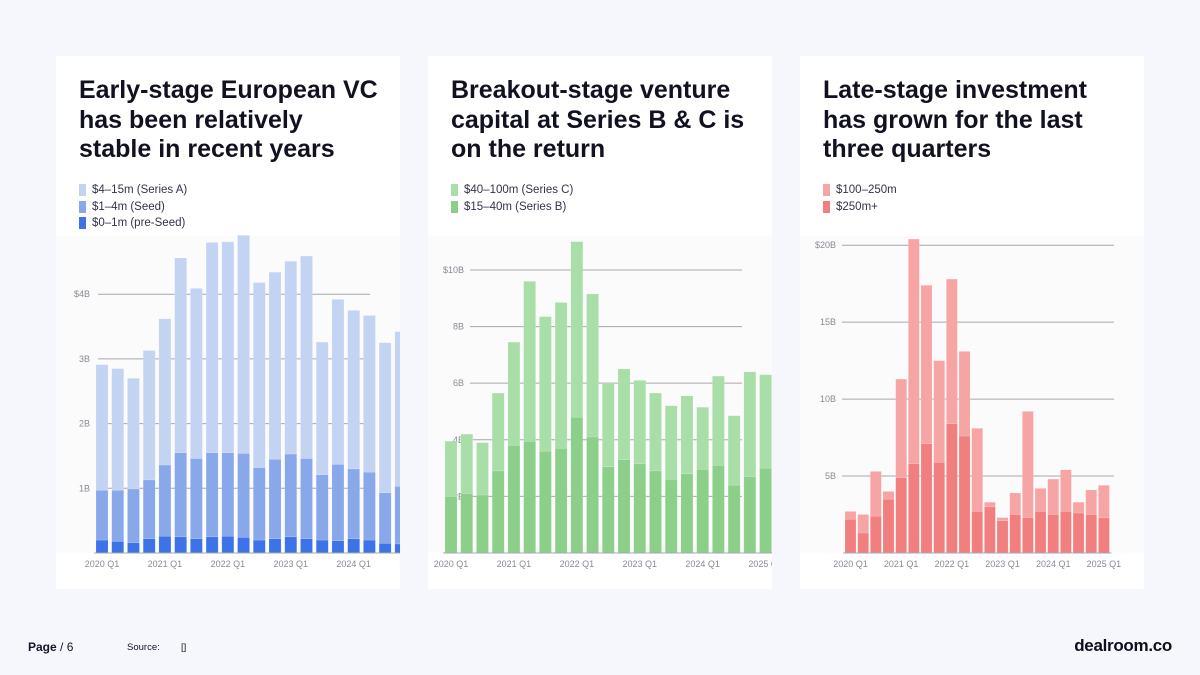 Image resolution: width=1200 pixels, height=675 pixels. Describe the element at coordinates (184, 647) in the screenshot. I see `source-value: []` at that location.